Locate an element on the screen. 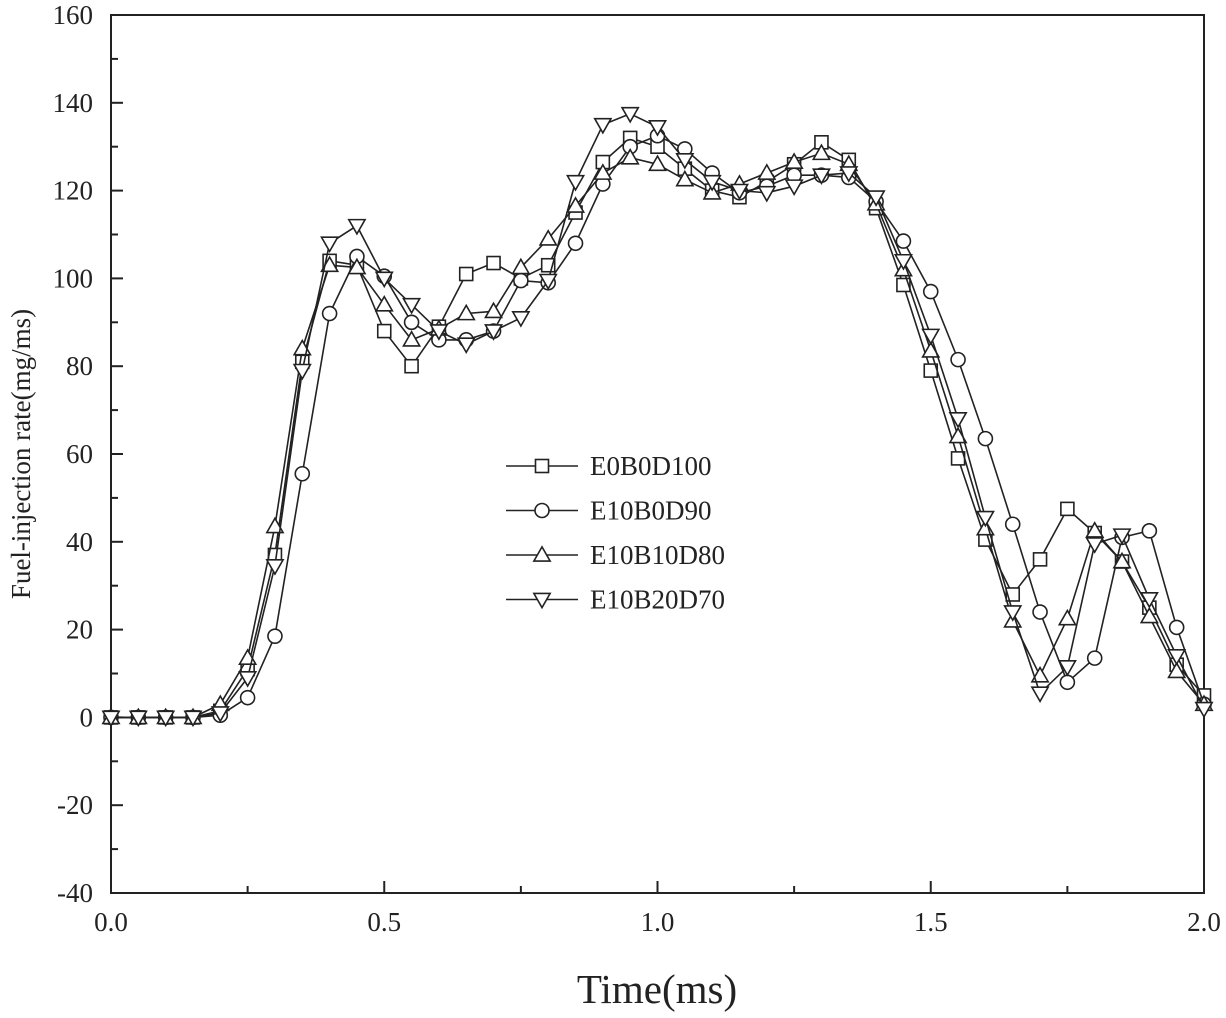  legend-item: E0B0D100 is located at coordinates (609, 466).